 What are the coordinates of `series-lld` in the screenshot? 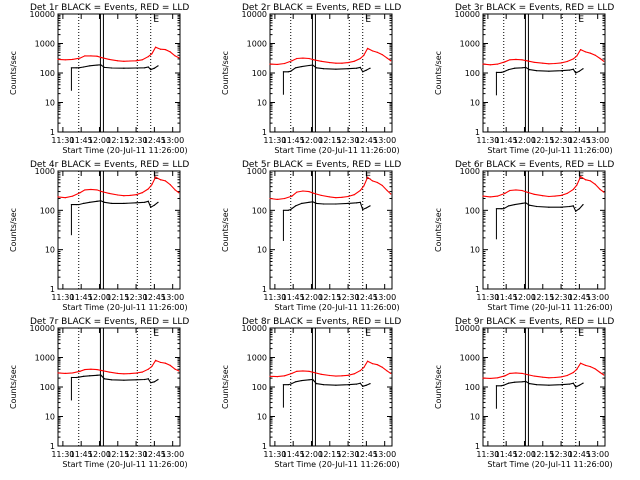 It's located at (543, 57).